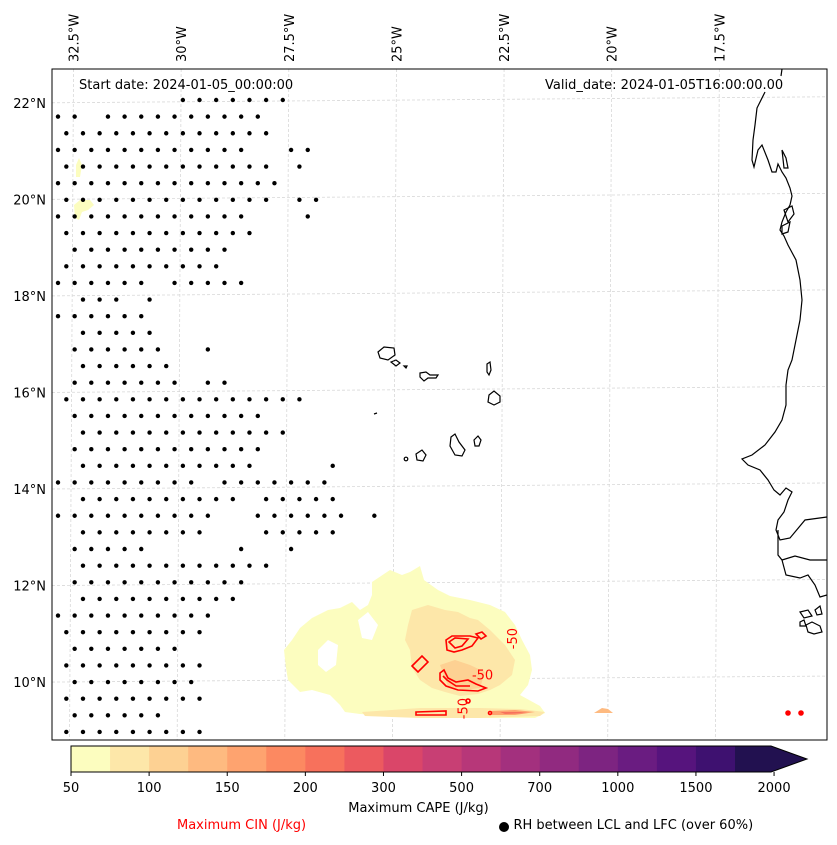 This screenshot has width=837, height=845. I want to click on colorbar-label: Maximum CAPE (J/kg), so click(418, 808).